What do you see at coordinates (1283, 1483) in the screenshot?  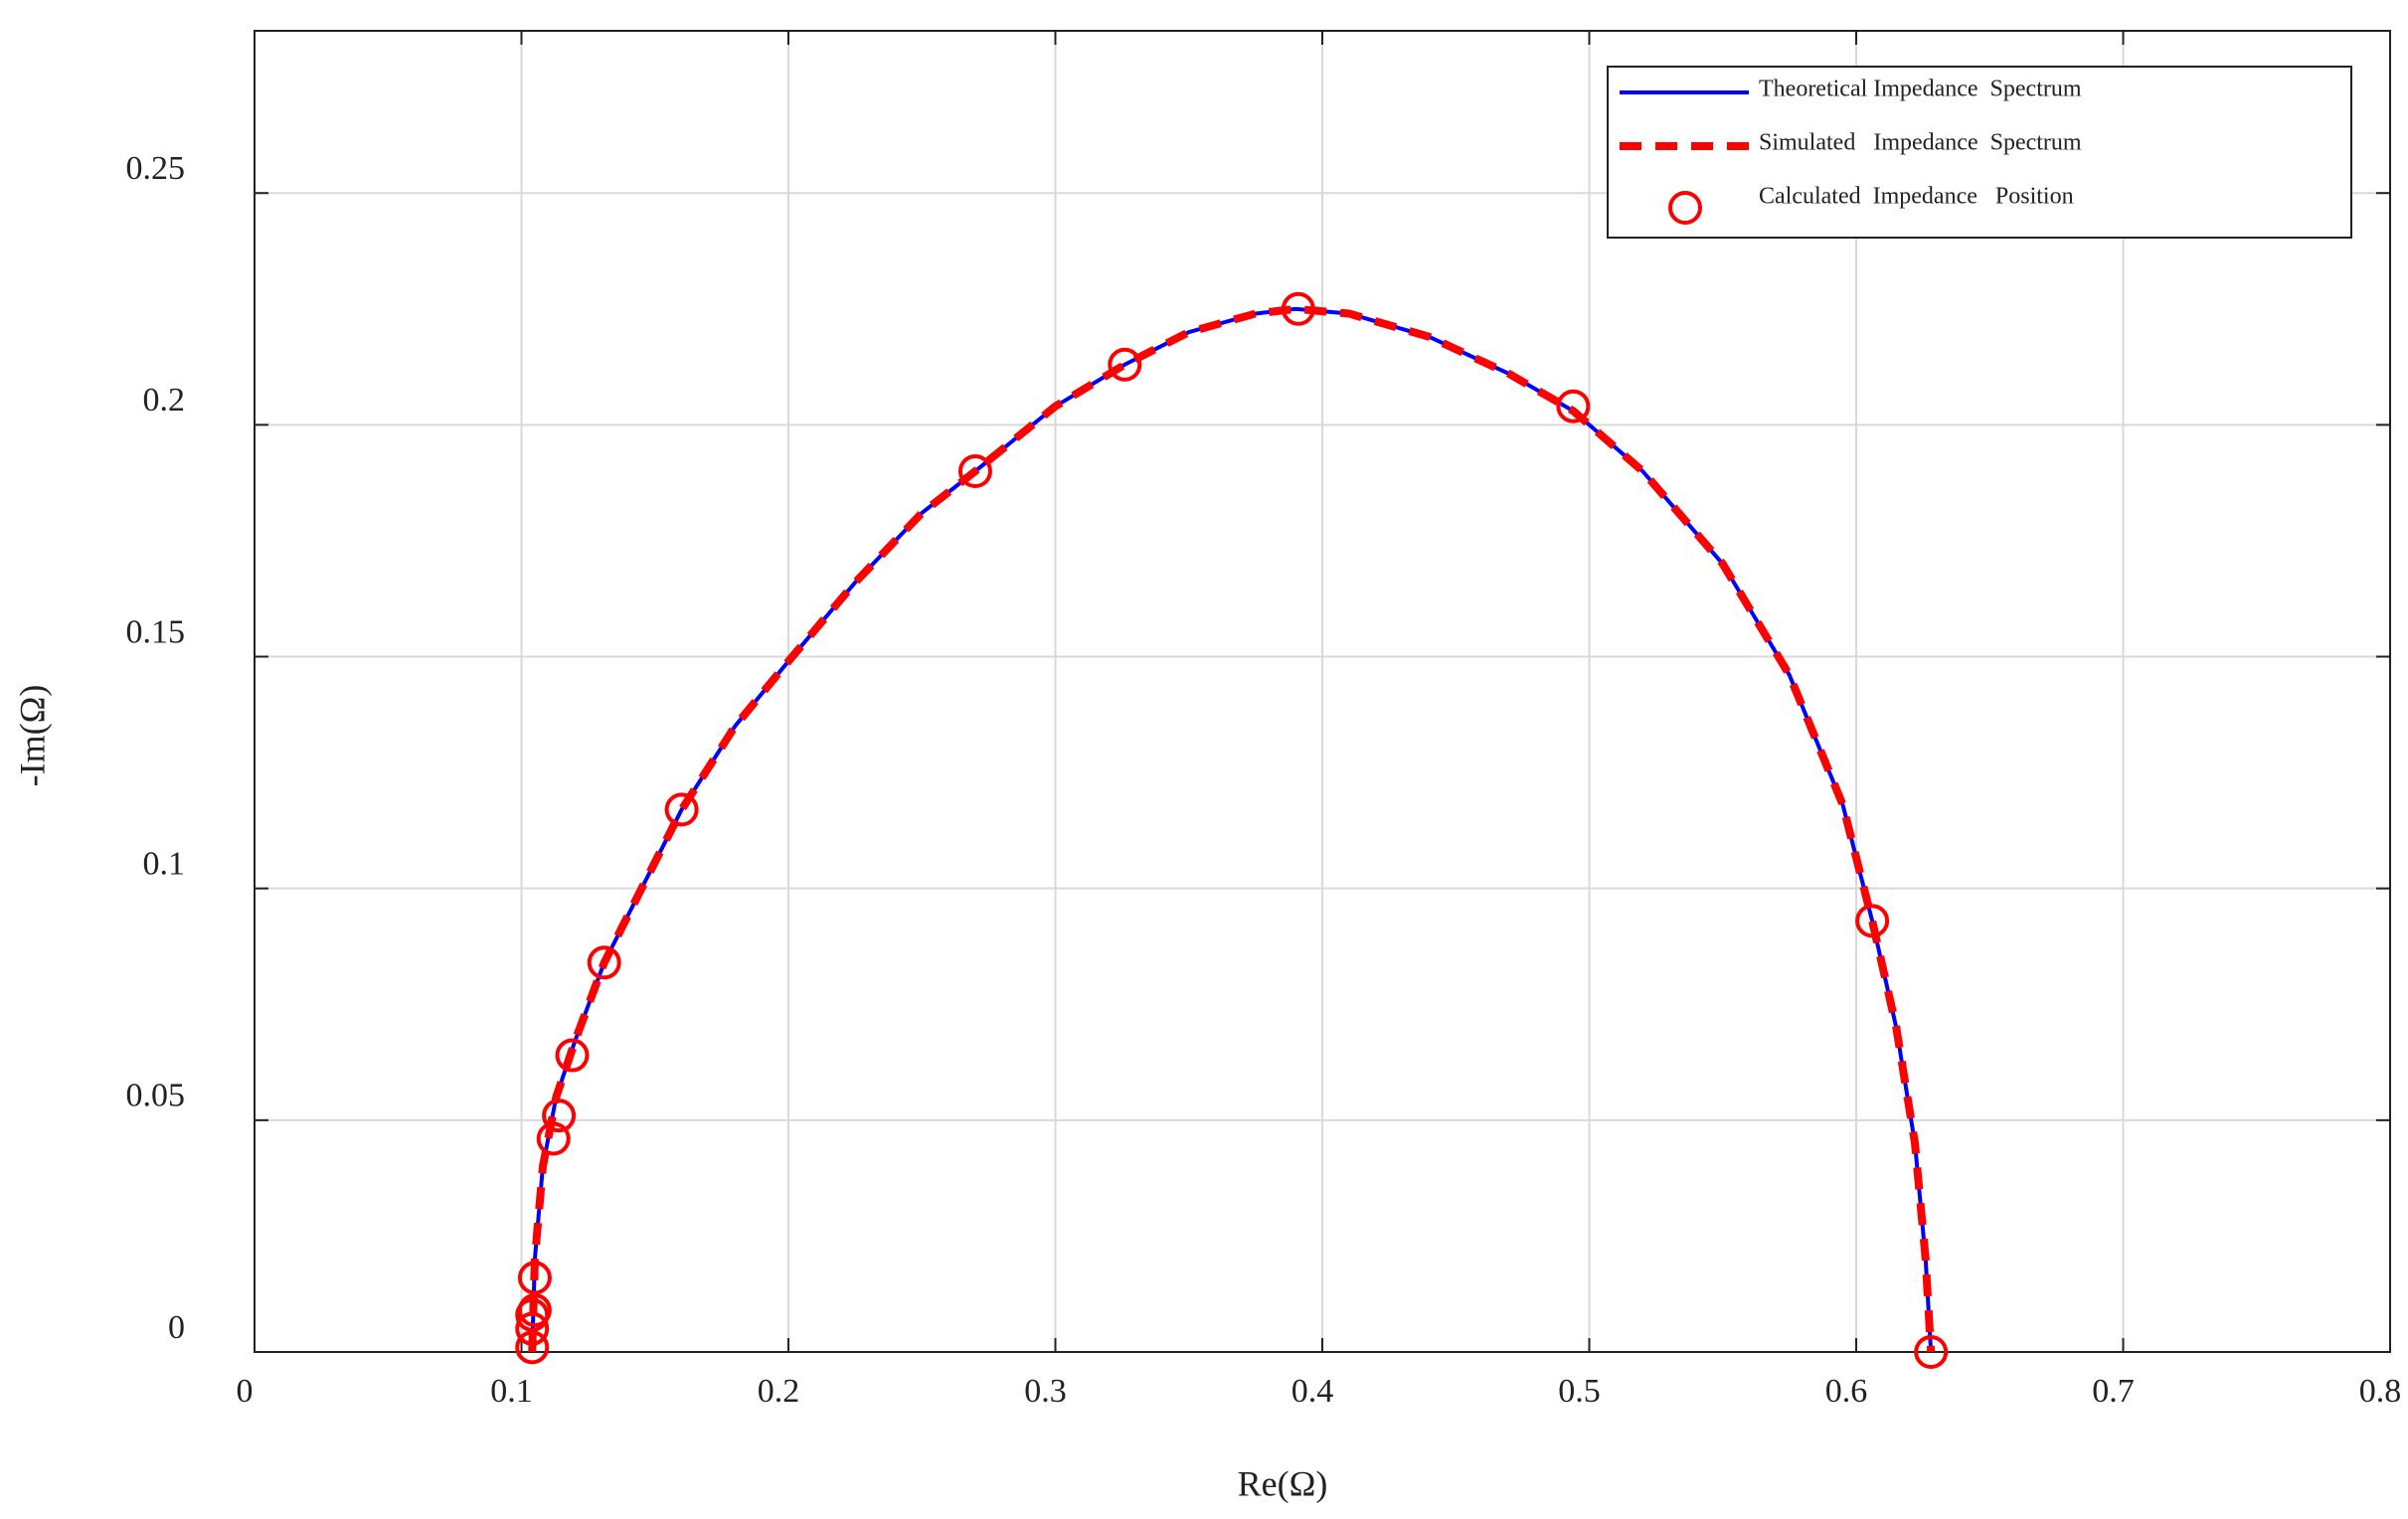 I see `x-axis-label: Re(Ω)` at bounding box center [1283, 1483].